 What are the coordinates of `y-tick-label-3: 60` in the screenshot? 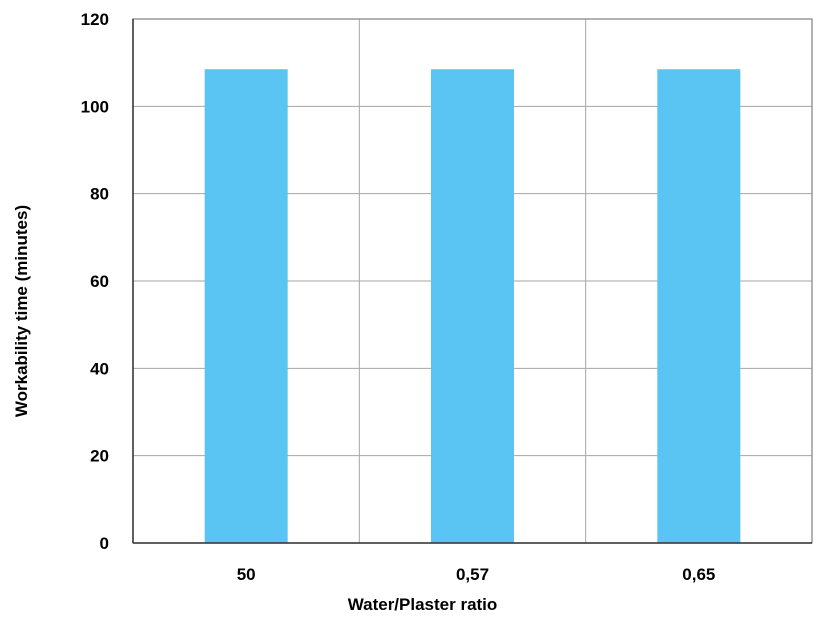 It's located at (99, 281).